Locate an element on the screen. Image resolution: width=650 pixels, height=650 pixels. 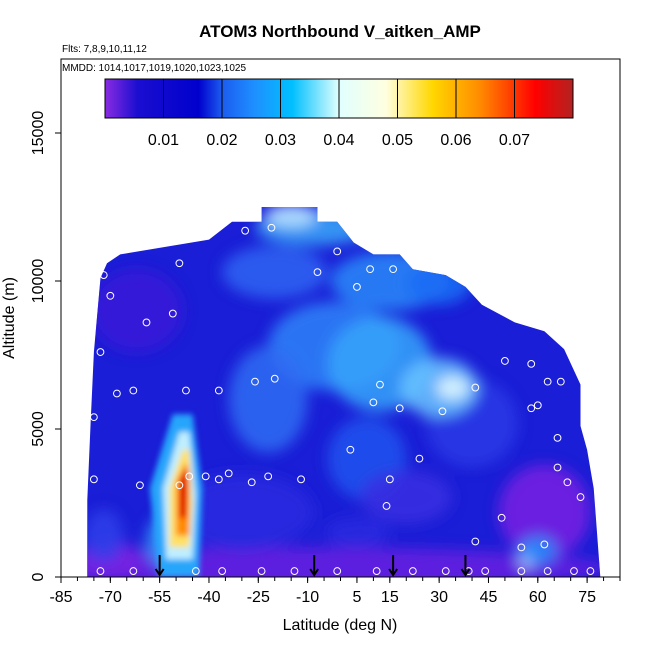
dates-subtitle: MMDD: 1014,1017,1019,1020,1023,1025 is located at coordinates (154, 68).